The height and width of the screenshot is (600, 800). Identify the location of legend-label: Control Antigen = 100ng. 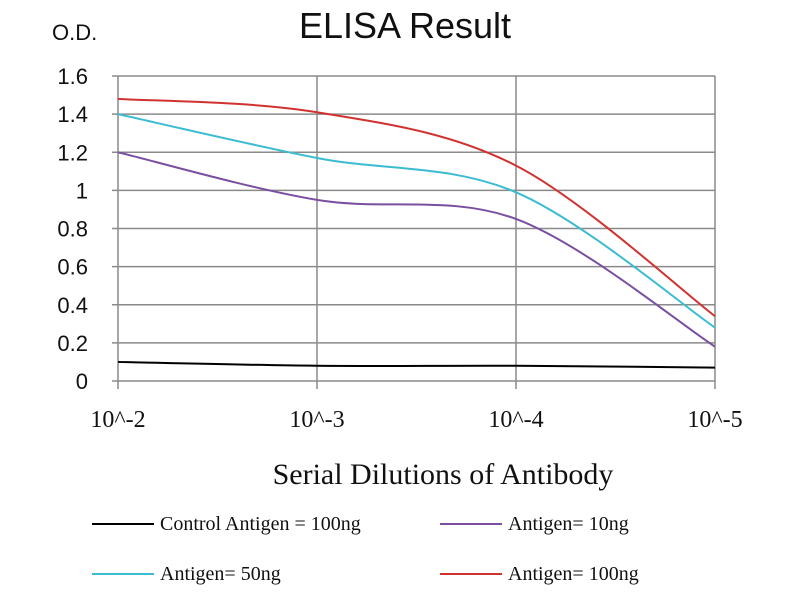
(260, 524).